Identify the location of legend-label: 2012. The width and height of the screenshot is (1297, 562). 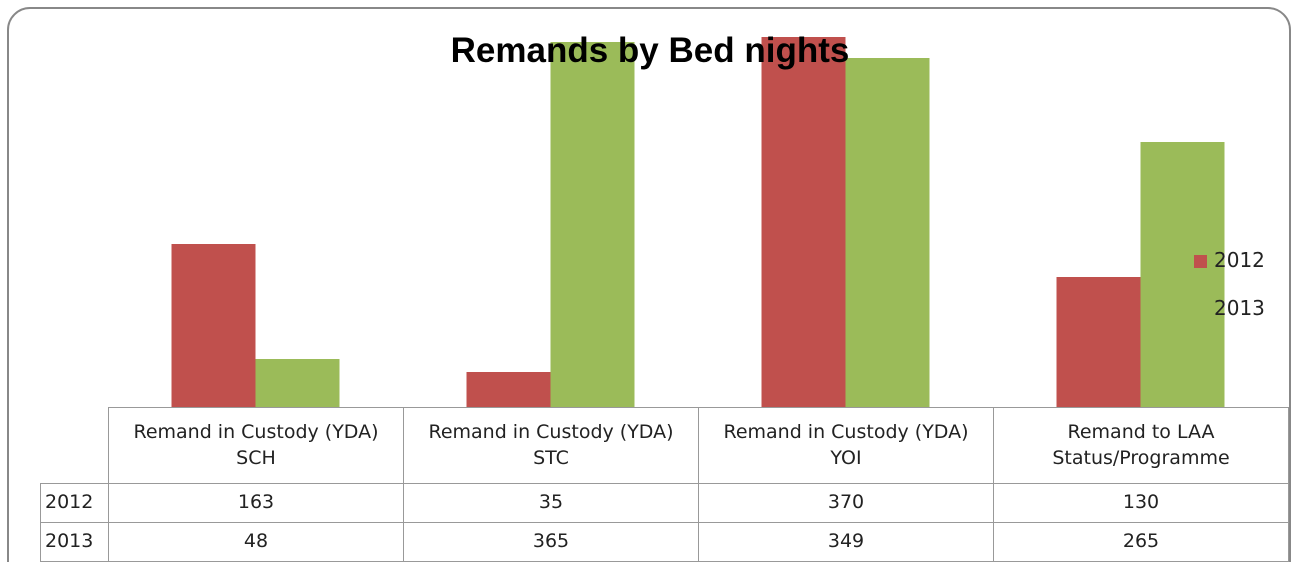
(1239, 260).